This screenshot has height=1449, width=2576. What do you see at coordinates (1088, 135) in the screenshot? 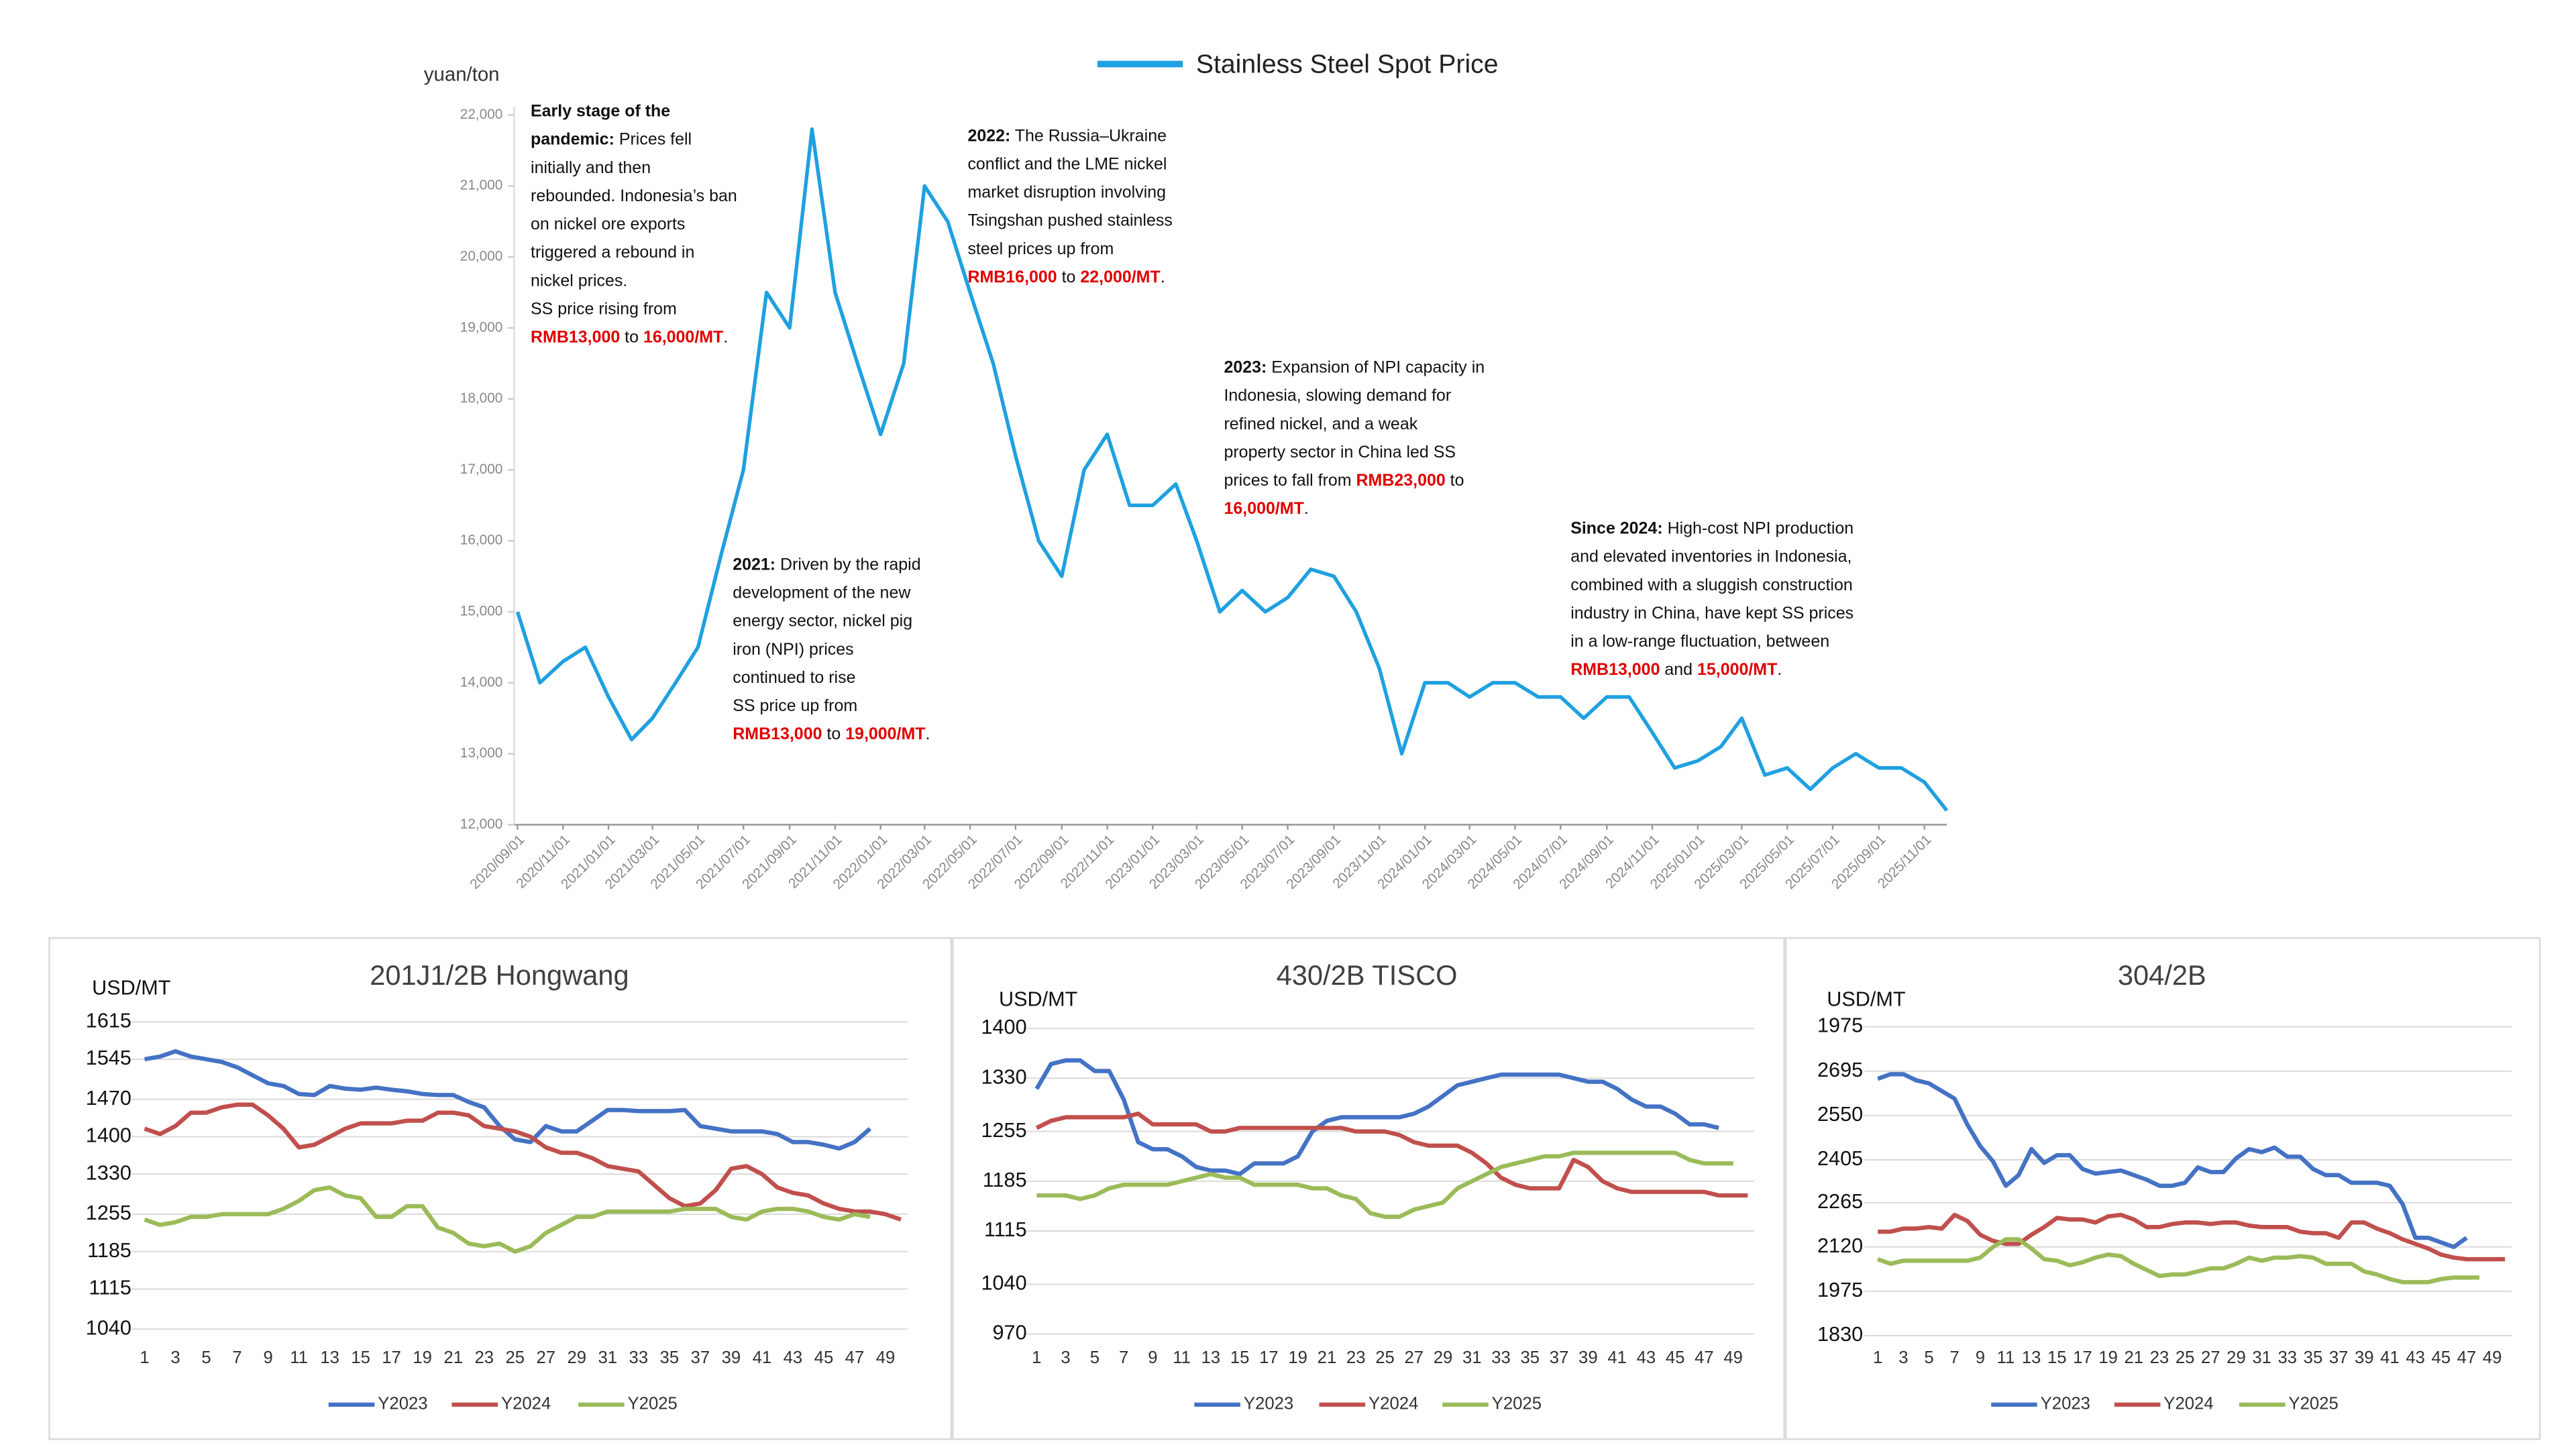
I see `annotation-run: The Russia–Ukraine` at bounding box center [1088, 135].